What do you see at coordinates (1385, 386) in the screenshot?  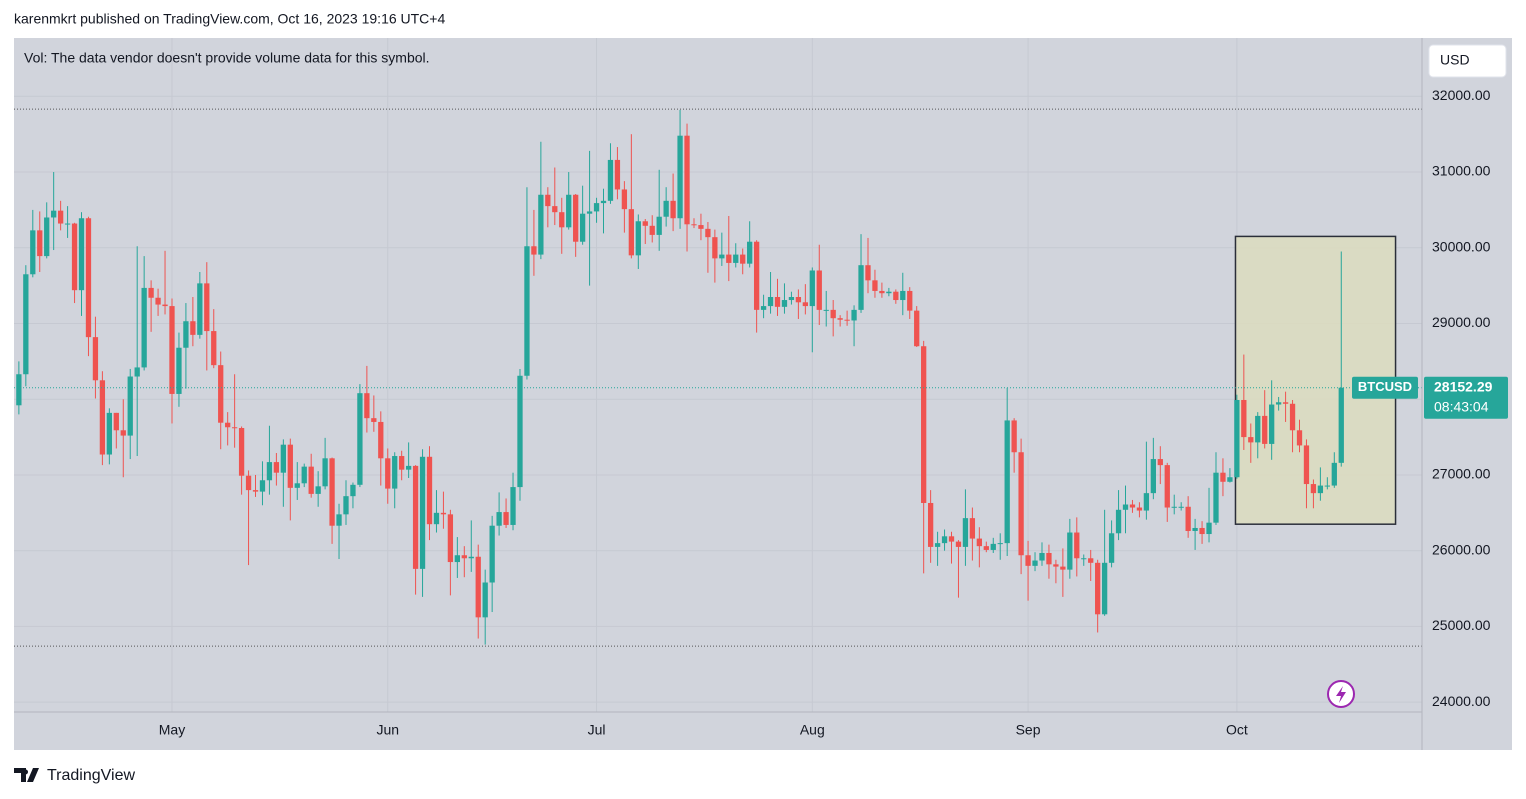 I see `symbol-label: BTCUSD` at bounding box center [1385, 386].